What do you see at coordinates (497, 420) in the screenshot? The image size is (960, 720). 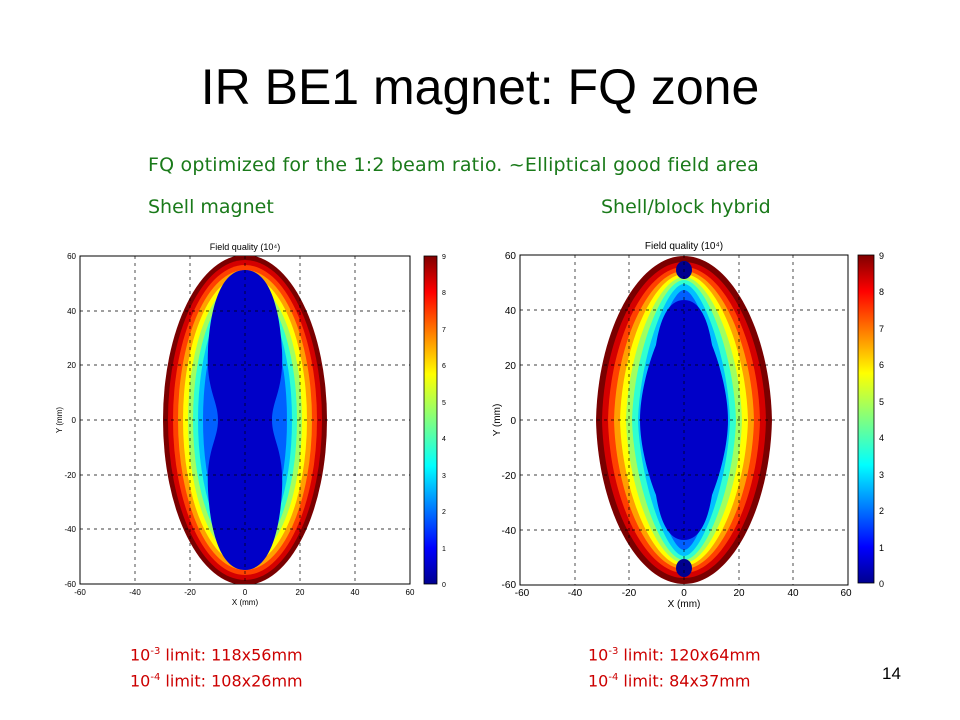 I see `right-y-axis-label: Y (mm)` at bounding box center [497, 420].